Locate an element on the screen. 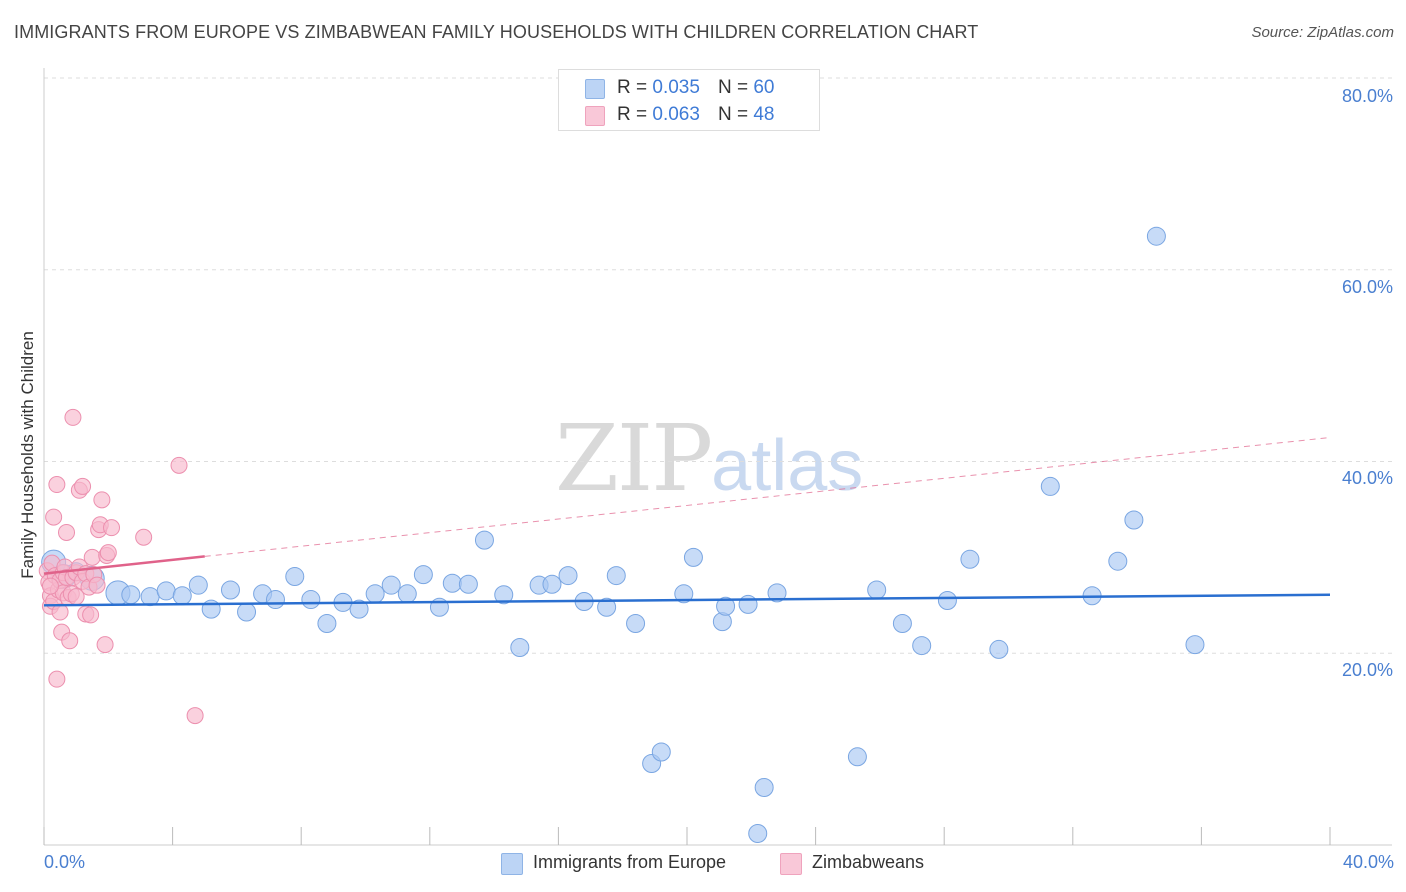 The height and width of the screenshot is (892, 1406). legend-n-value-europe: 60 is located at coordinates (764, 87).